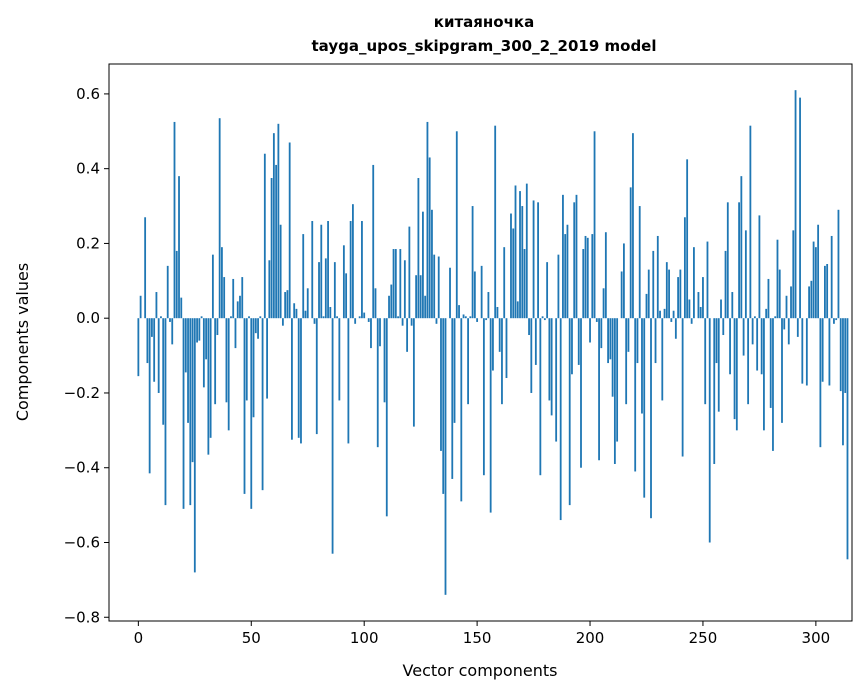 This screenshot has height=696, width=867. I want to click on x-tick-label: 100, so click(364, 638).